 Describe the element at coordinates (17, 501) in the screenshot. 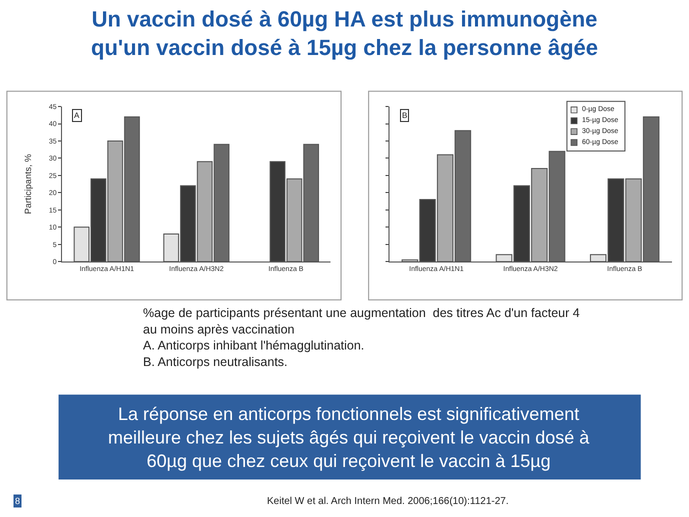

I see `text: 8` at that location.